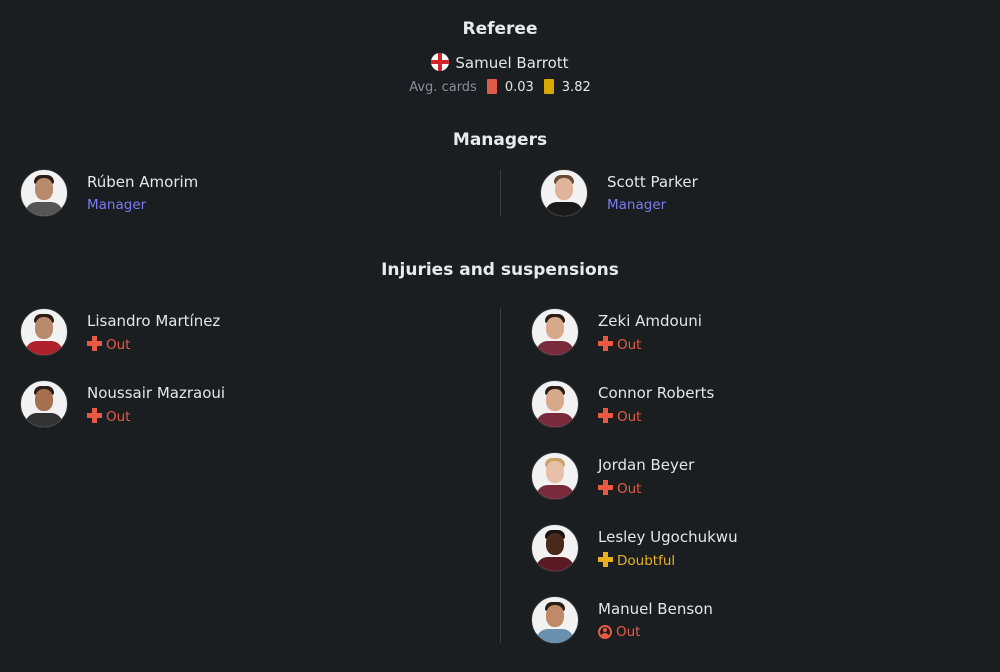 This screenshot has width=1000, height=672. Describe the element at coordinates (668, 537) in the screenshot. I see `player-name: Lesley Ugochukwu` at that location.